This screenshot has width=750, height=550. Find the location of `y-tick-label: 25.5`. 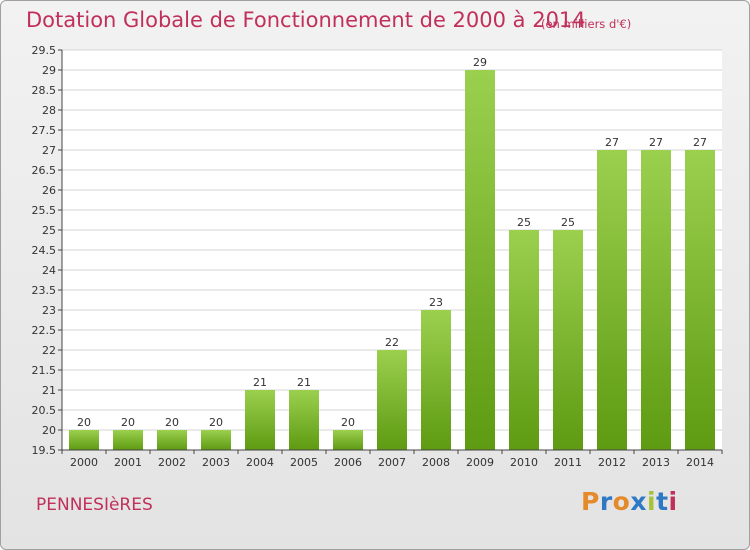

y-tick-label: 25.5 is located at coordinates (44, 210).